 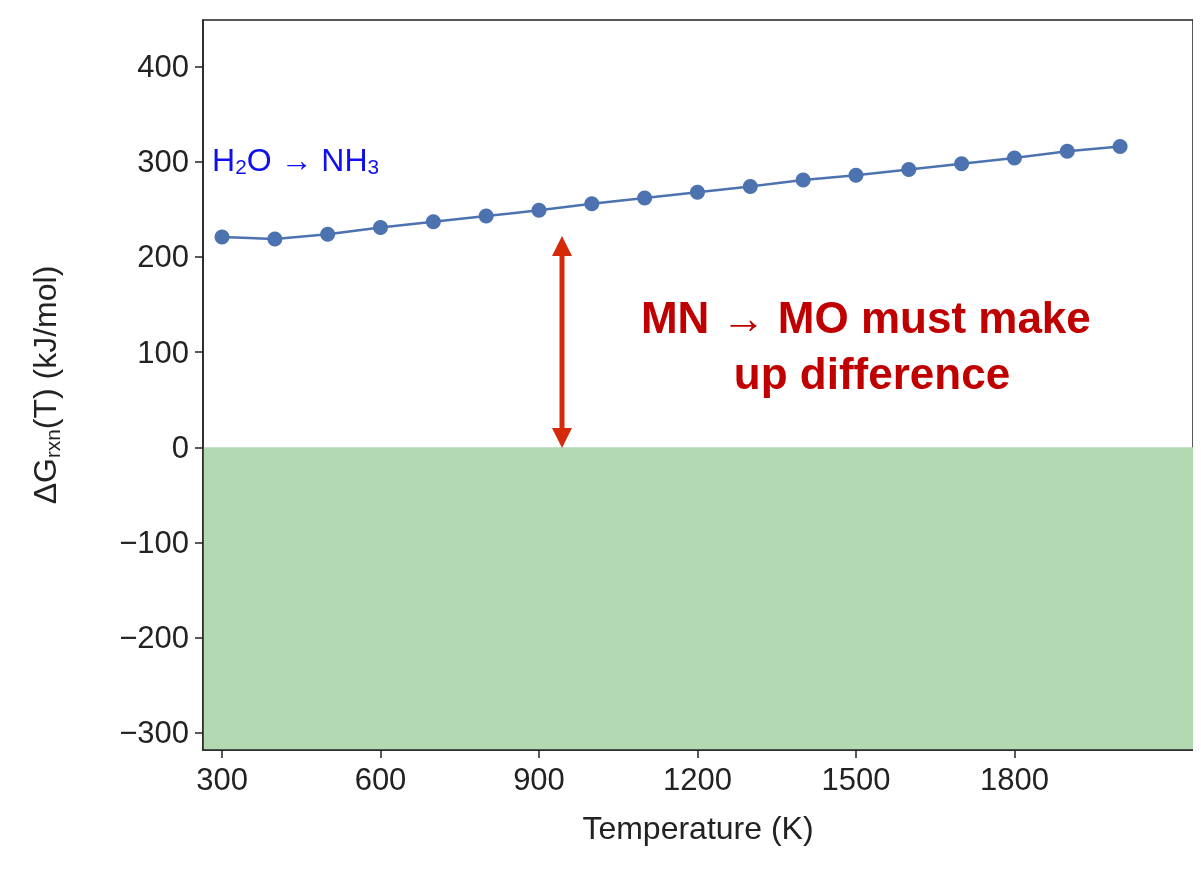 I want to click on series-label: H2O → NH3, so click(x=296, y=160).